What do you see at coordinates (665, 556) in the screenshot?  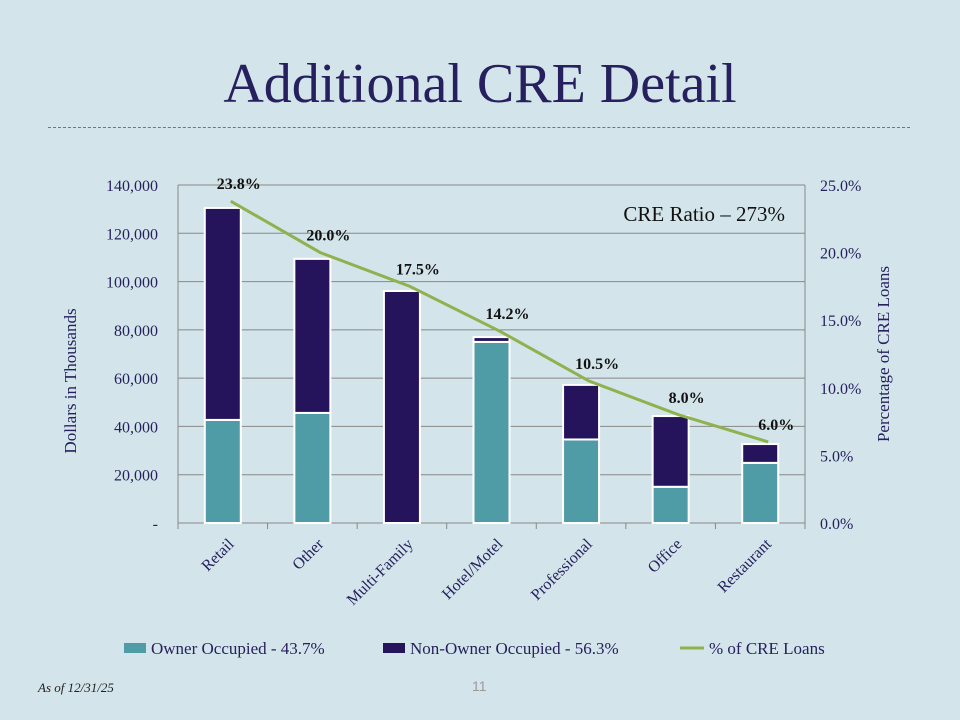 I see `x-tick-label: Office` at bounding box center [665, 556].